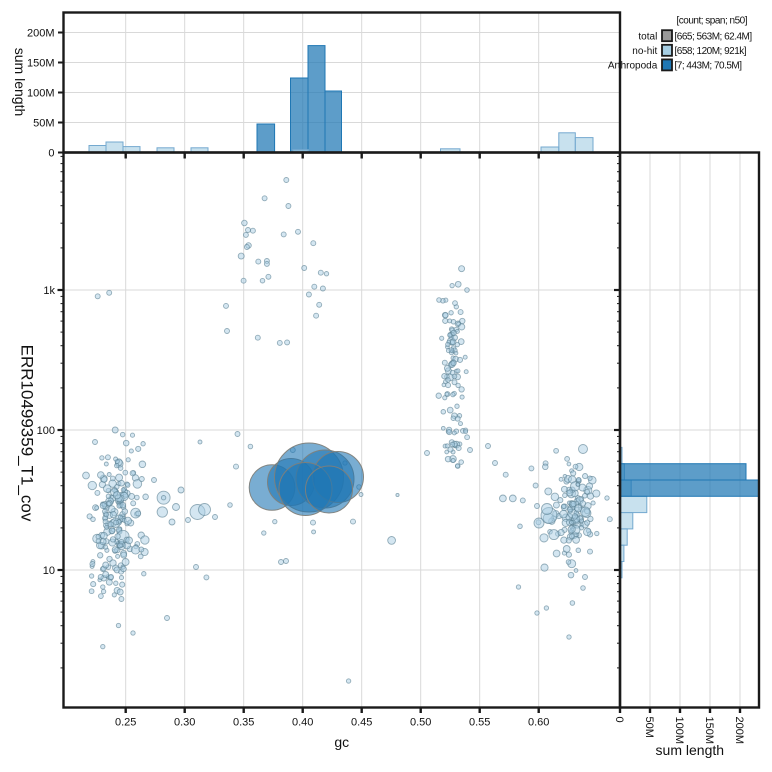 The height and width of the screenshot is (772, 772). Describe the element at coordinates (709, 66) in the screenshot. I see `svg-text: [7; 443M; 70.5M]` at that location.